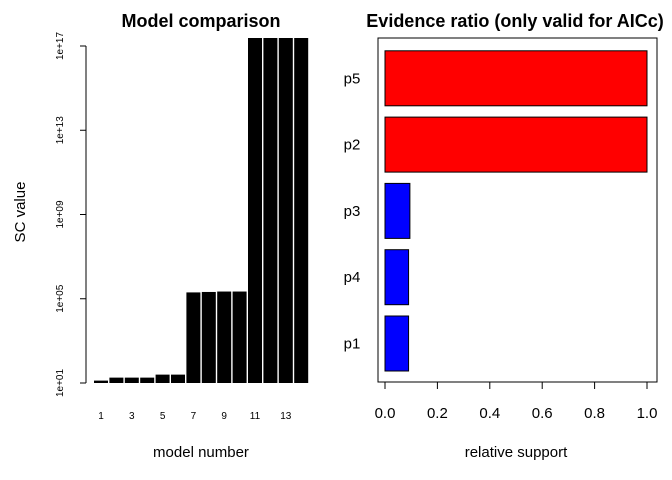  What do you see at coordinates (647, 413) in the screenshot?
I see `right-x-tick-label: 1.0` at bounding box center [647, 413].